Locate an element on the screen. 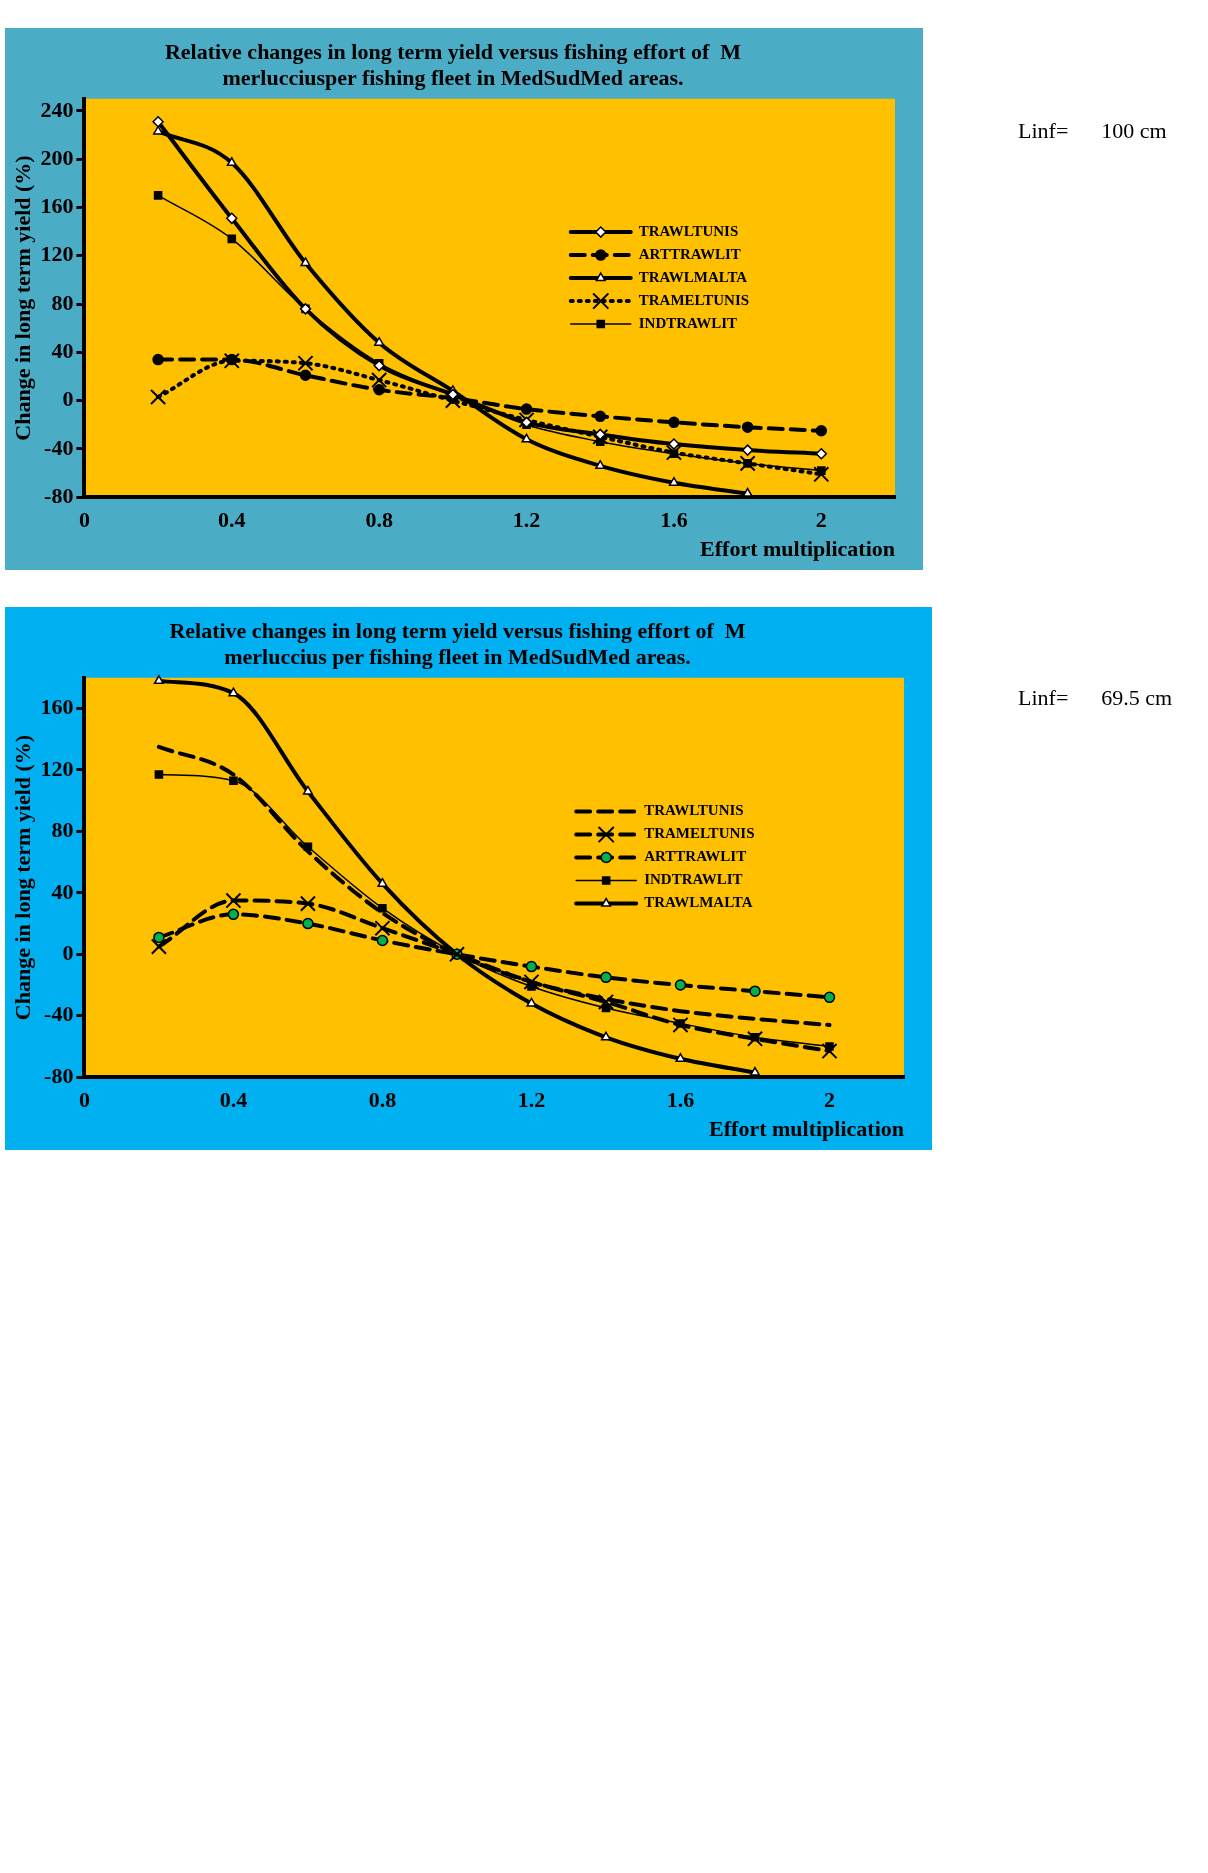  chart-title: Relative changes in long term yield versus fishing effort of M merlucciusper fishing fleet in MedSudMed areas. is located at coordinates (453, 64).